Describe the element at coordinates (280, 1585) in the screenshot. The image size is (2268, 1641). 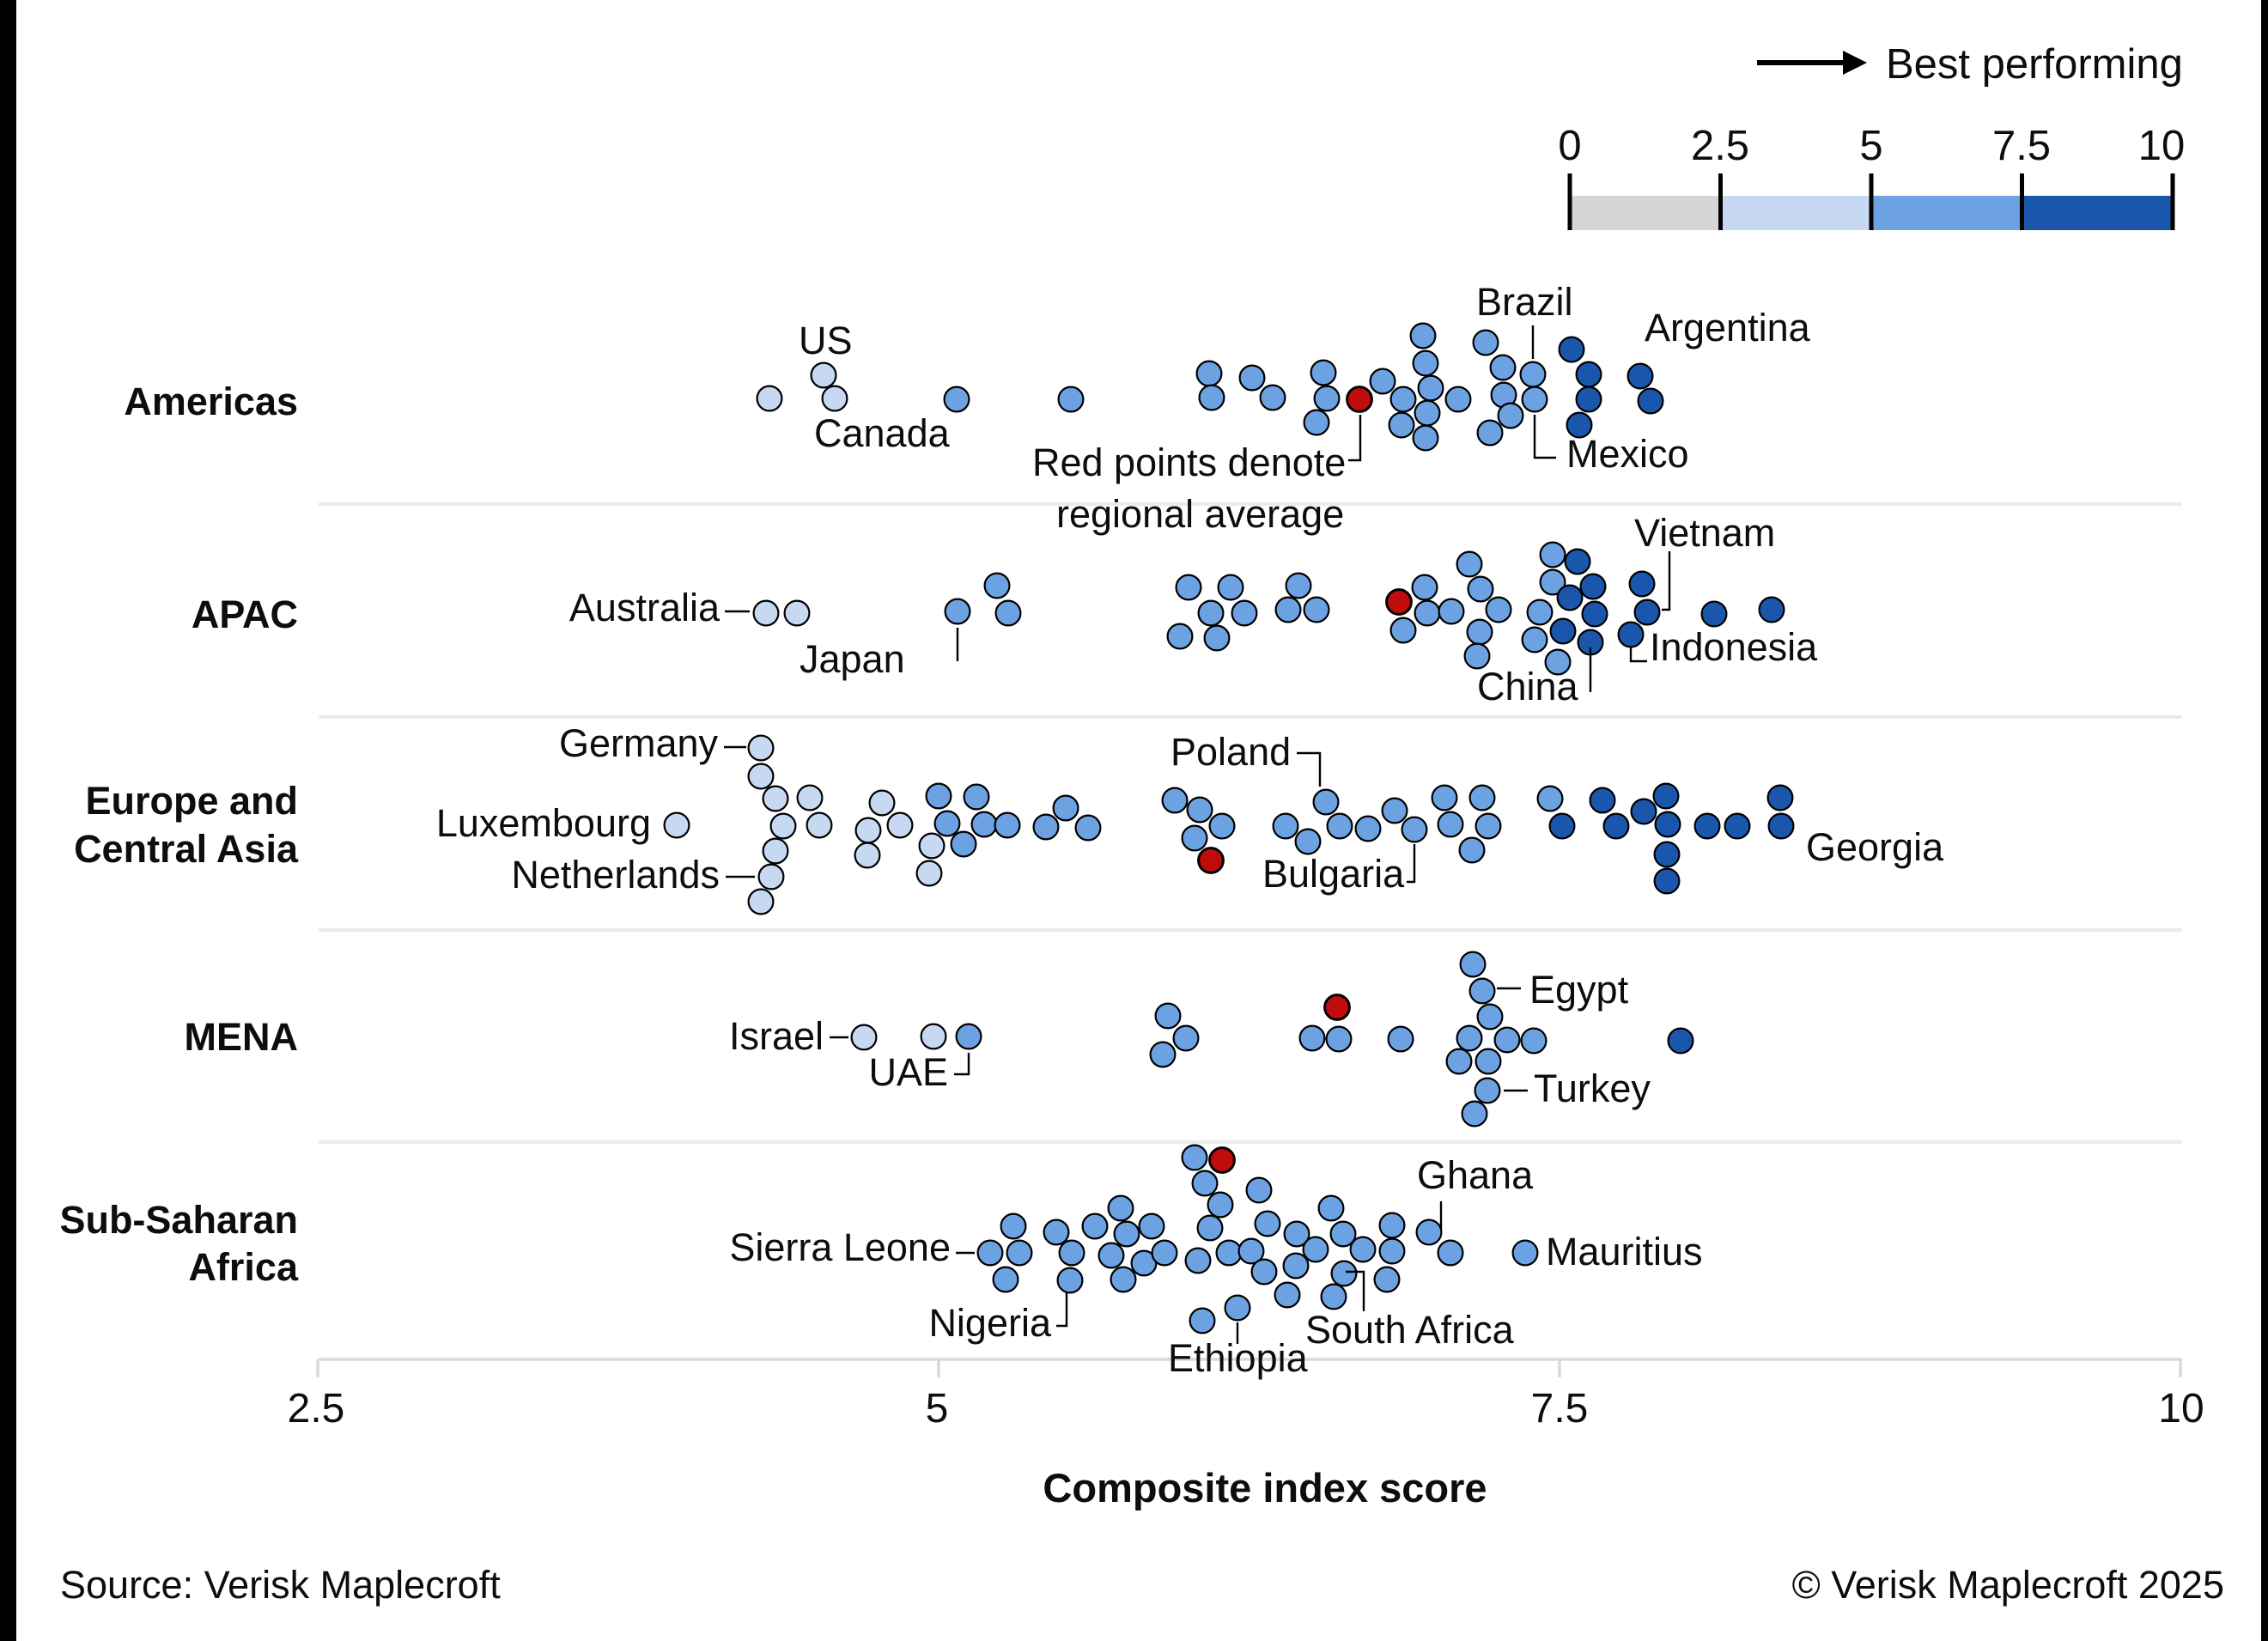
I see `svg-text: Source: Verisk Maplecroft` at that location.